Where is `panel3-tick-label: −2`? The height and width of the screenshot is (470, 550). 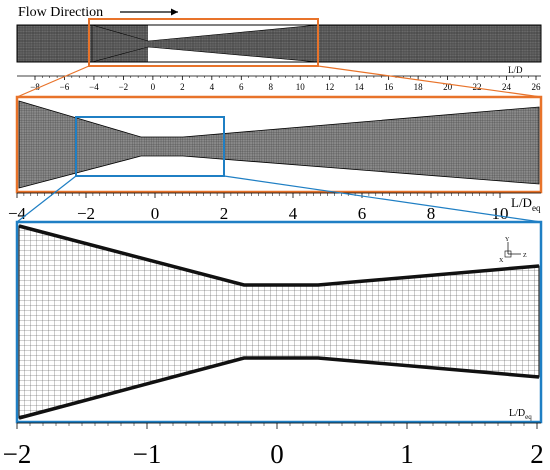
panel3-tick-label: −2 is located at coordinates (17, 454).